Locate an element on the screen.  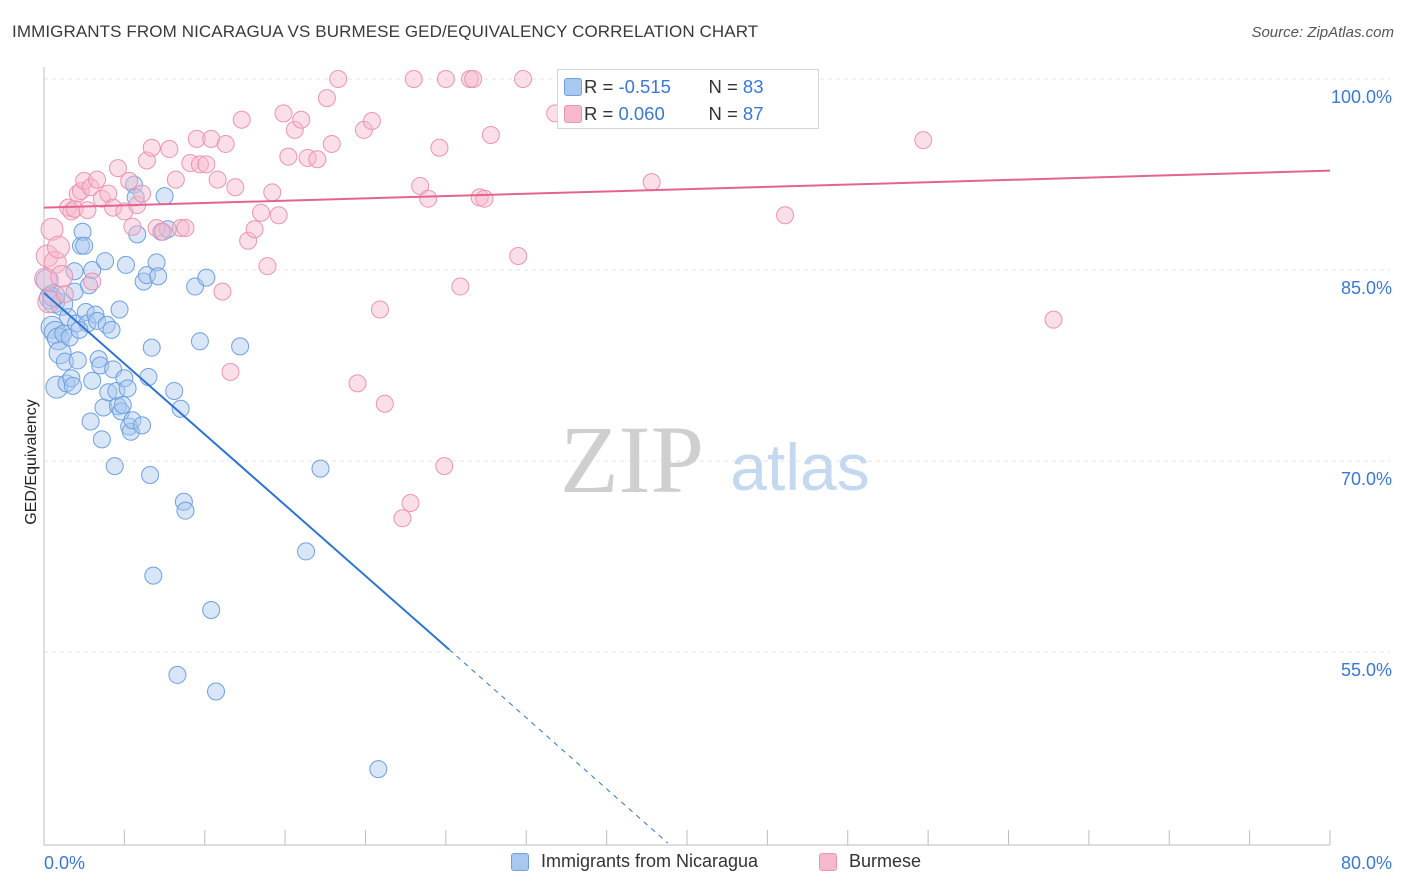
chart-legend: Immigrants from Nicaragua Burmese is located at coordinates (703, 865).